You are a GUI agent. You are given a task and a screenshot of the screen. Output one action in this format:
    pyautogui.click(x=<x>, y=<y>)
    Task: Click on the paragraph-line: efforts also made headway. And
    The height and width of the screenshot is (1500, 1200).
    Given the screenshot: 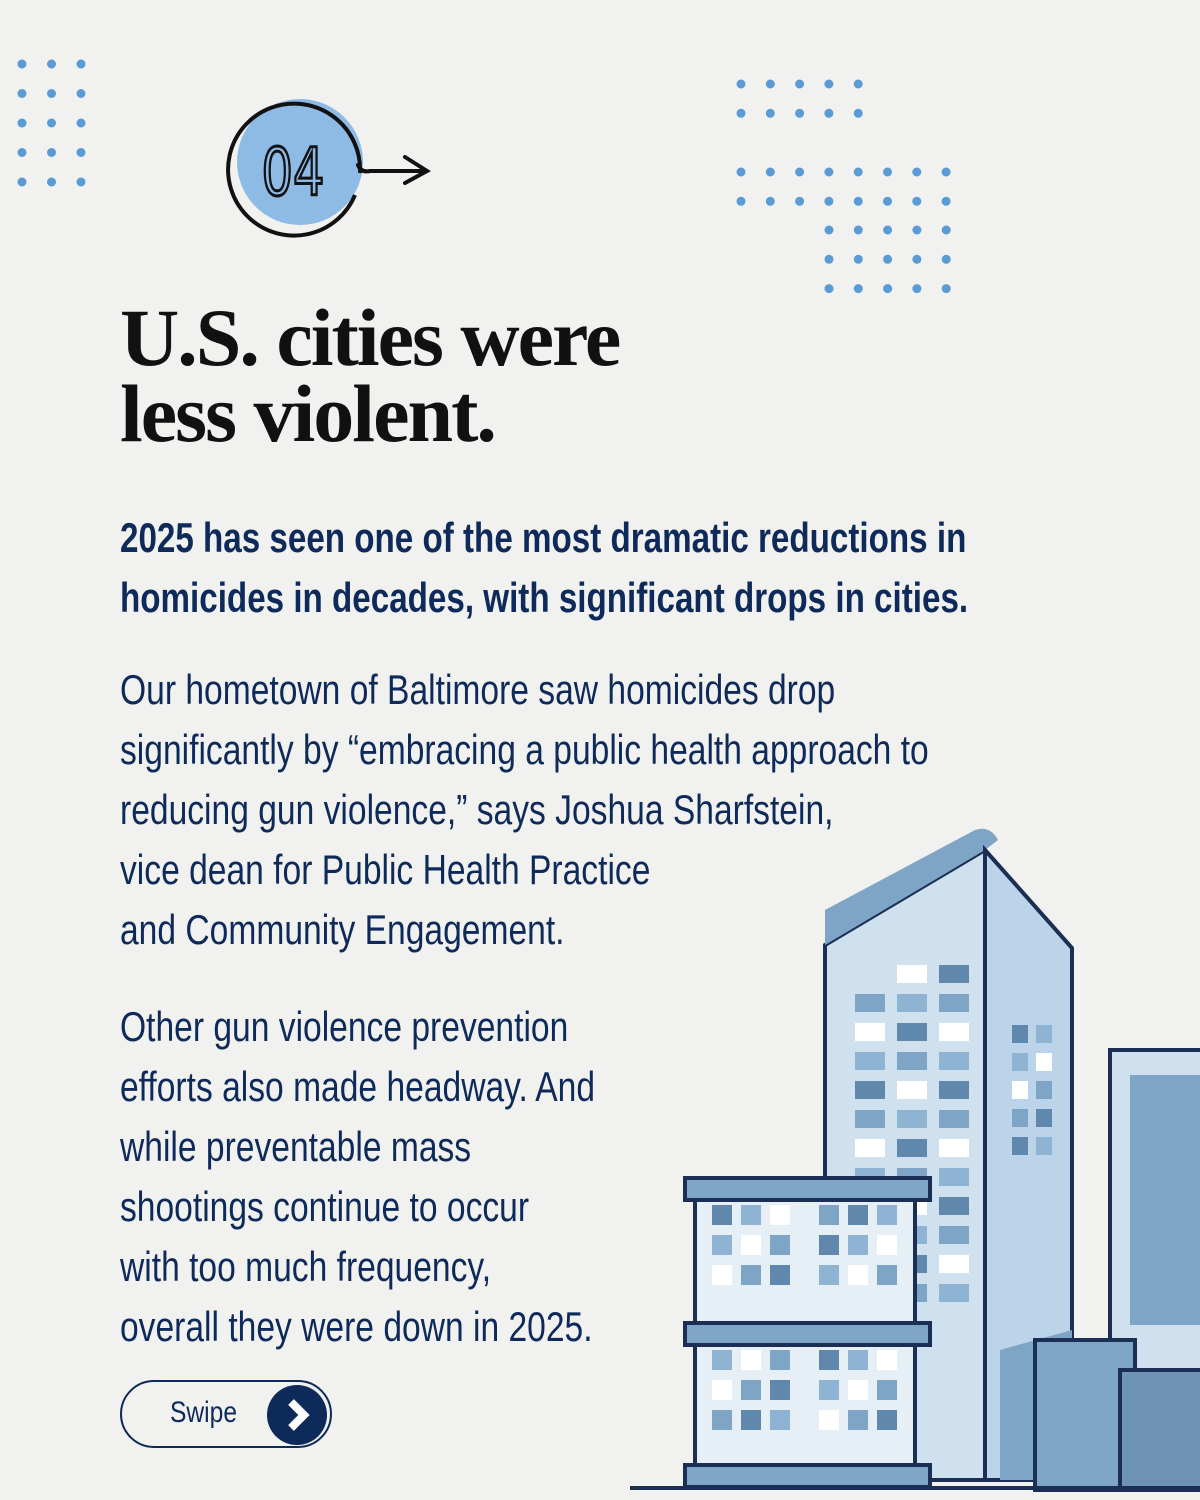 What is the action you would take?
    pyautogui.click(x=358, y=1086)
    